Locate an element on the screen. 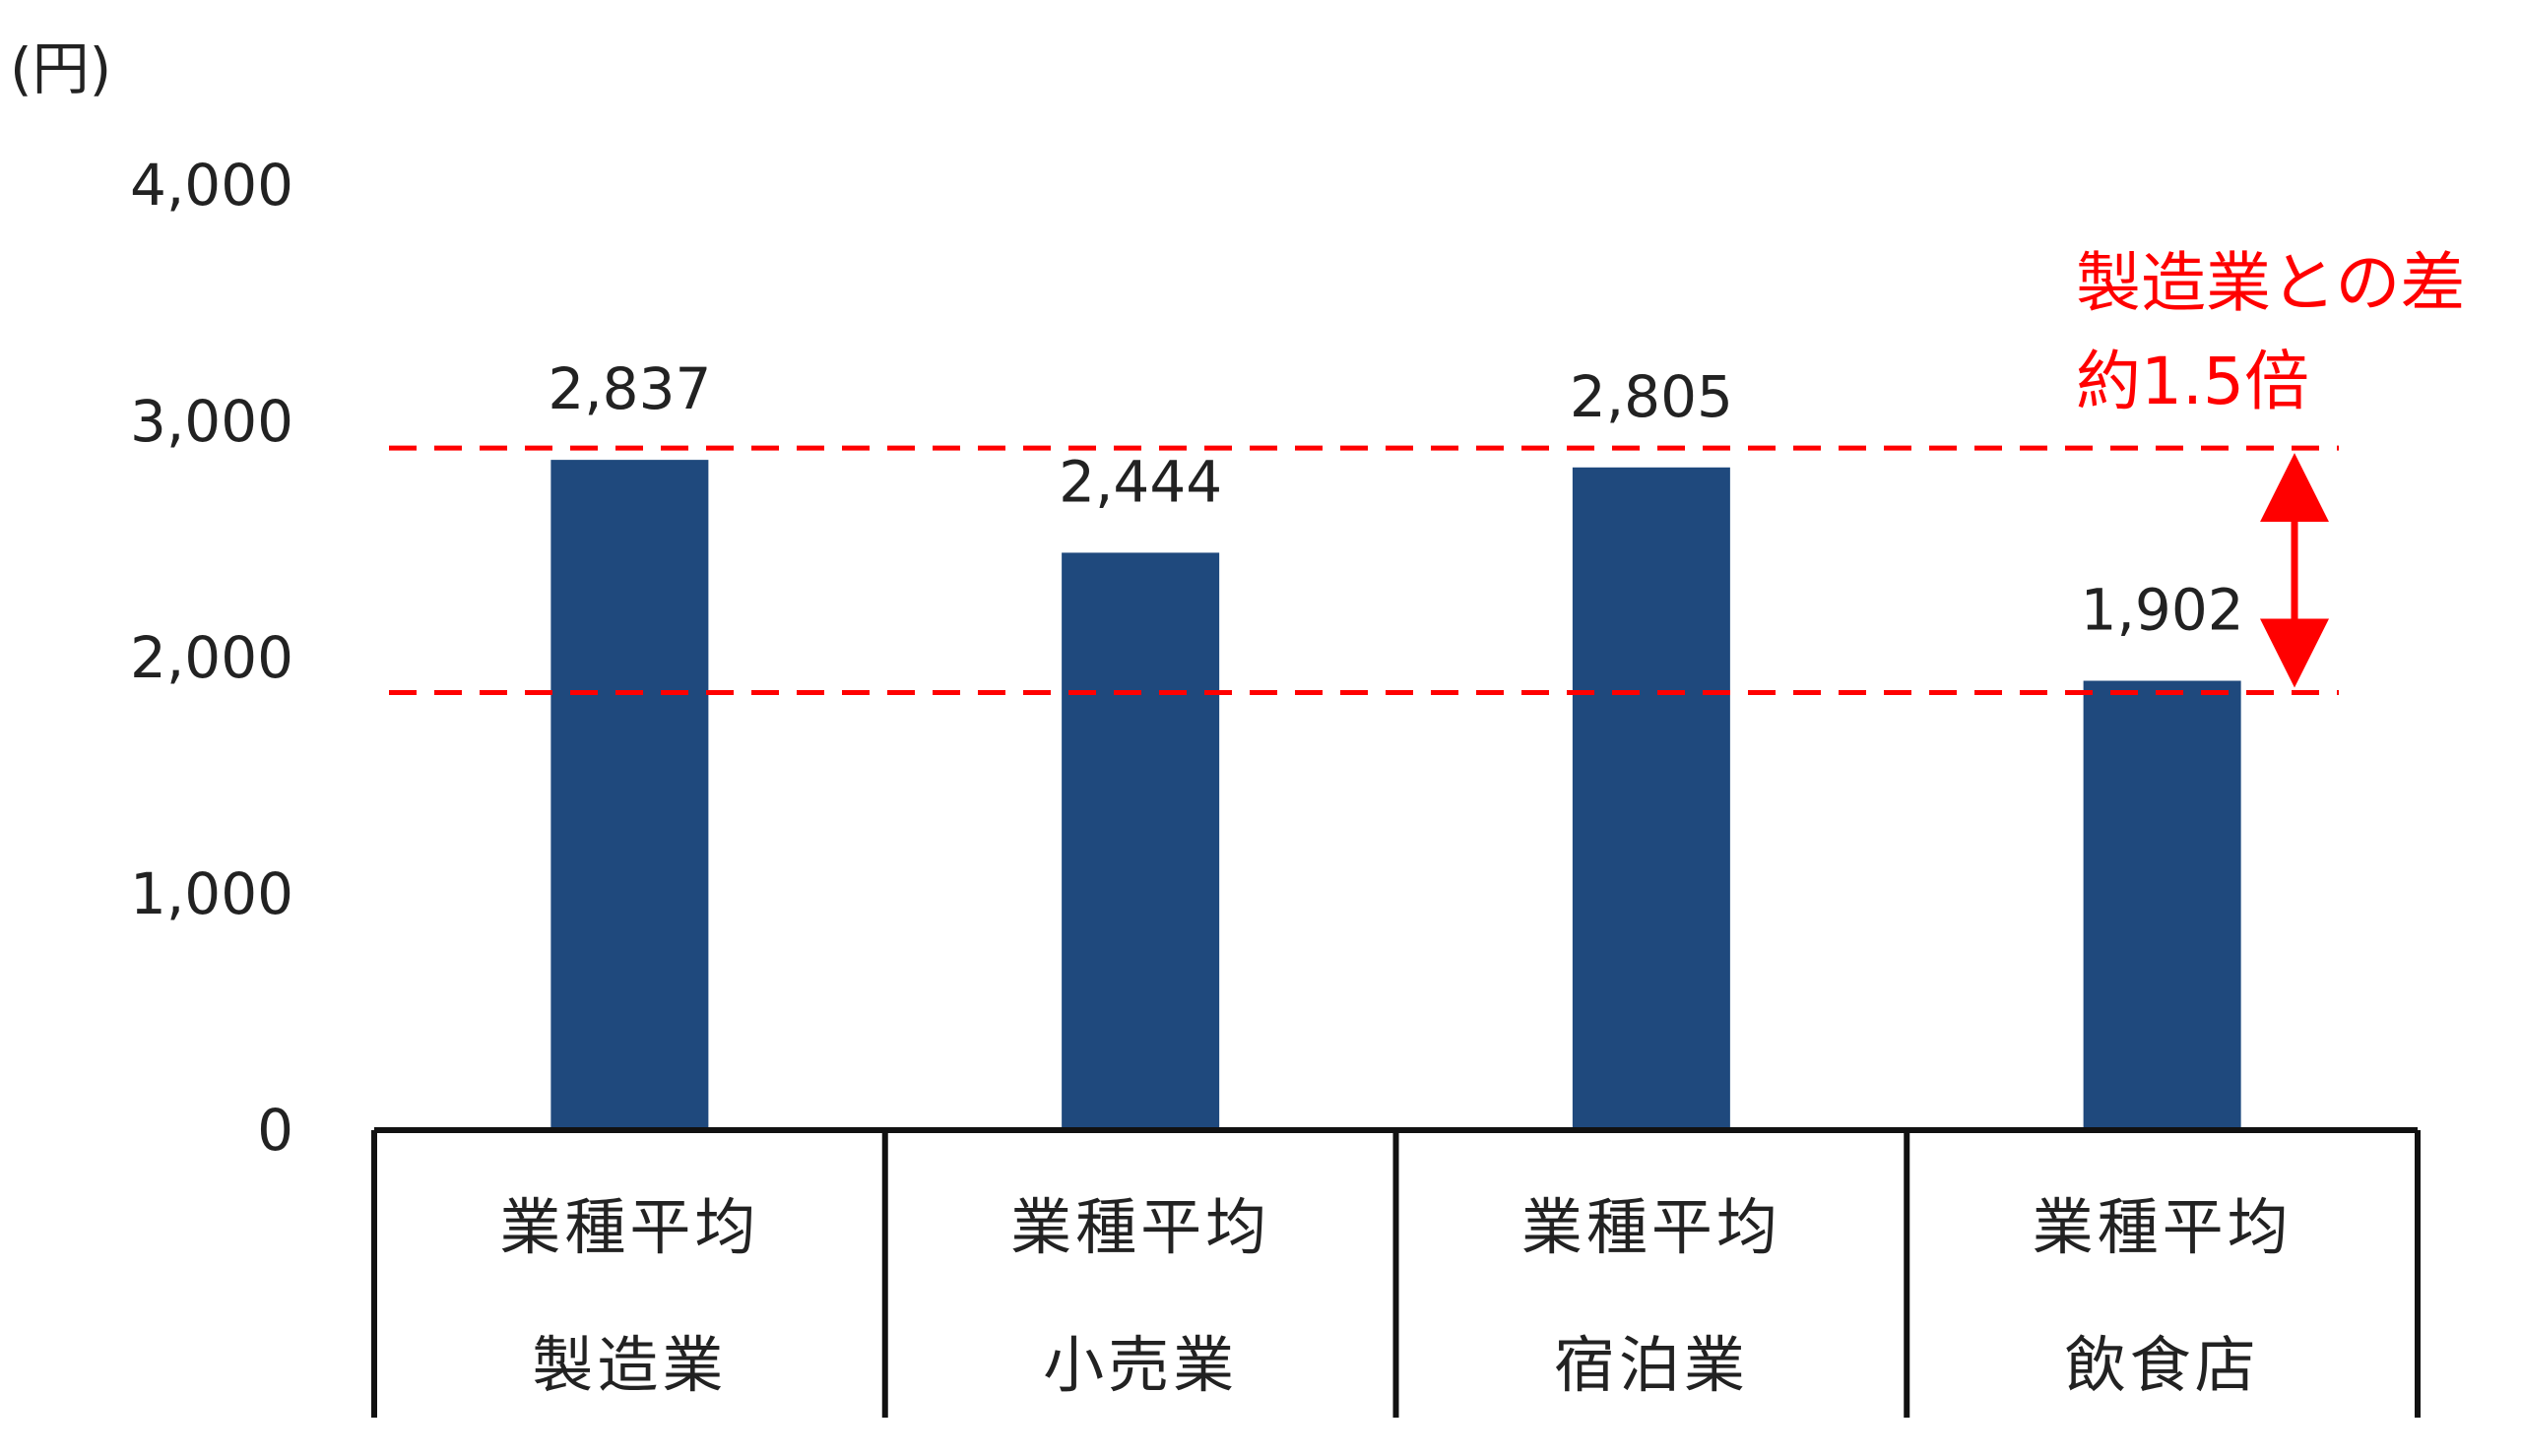  category-label-line2: 小売業 is located at coordinates (1140, 1365).